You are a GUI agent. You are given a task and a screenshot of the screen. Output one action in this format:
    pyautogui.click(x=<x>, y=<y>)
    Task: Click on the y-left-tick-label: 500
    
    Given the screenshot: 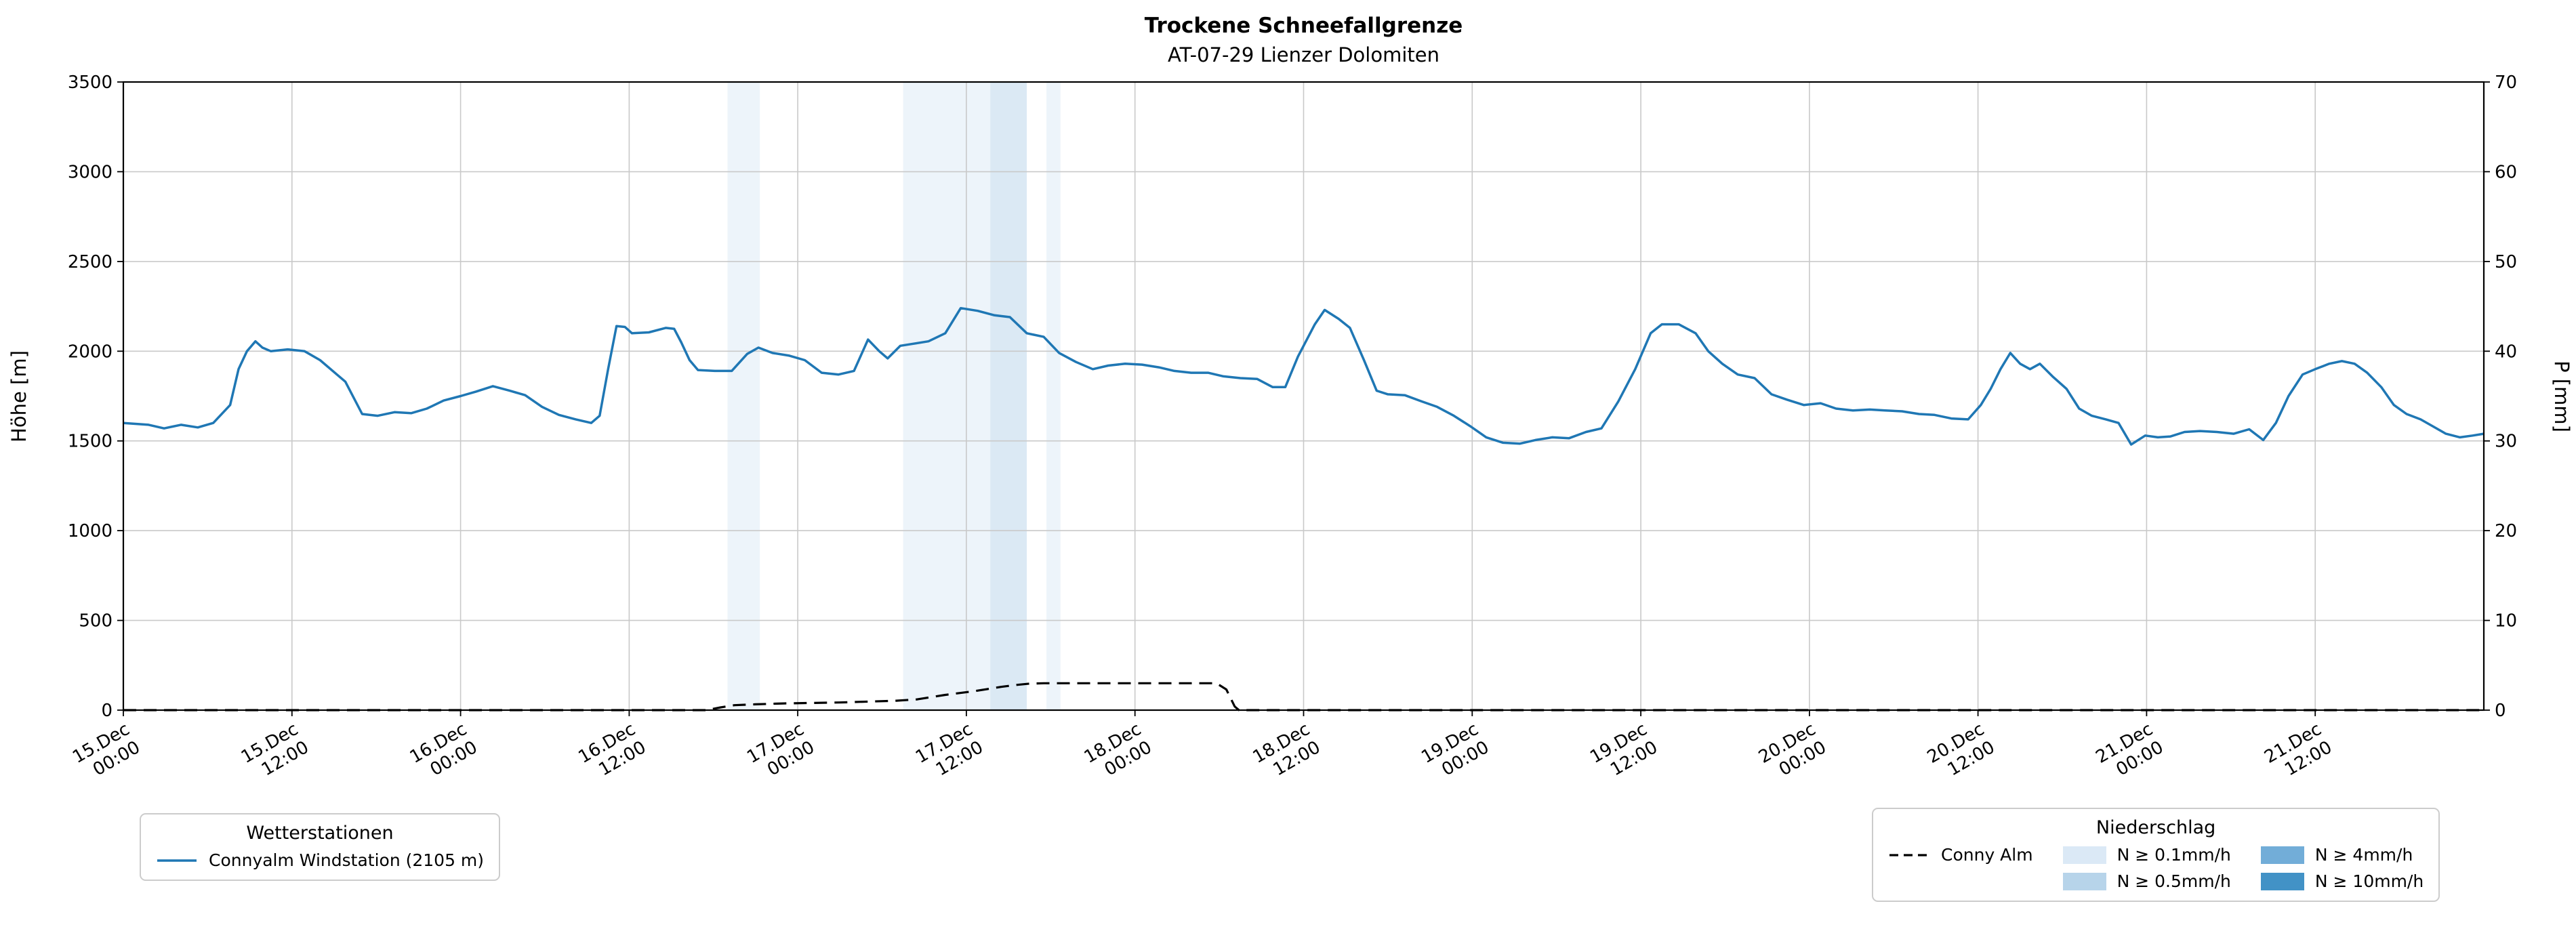 What is the action you would take?
    pyautogui.click(x=96, y=621)
    